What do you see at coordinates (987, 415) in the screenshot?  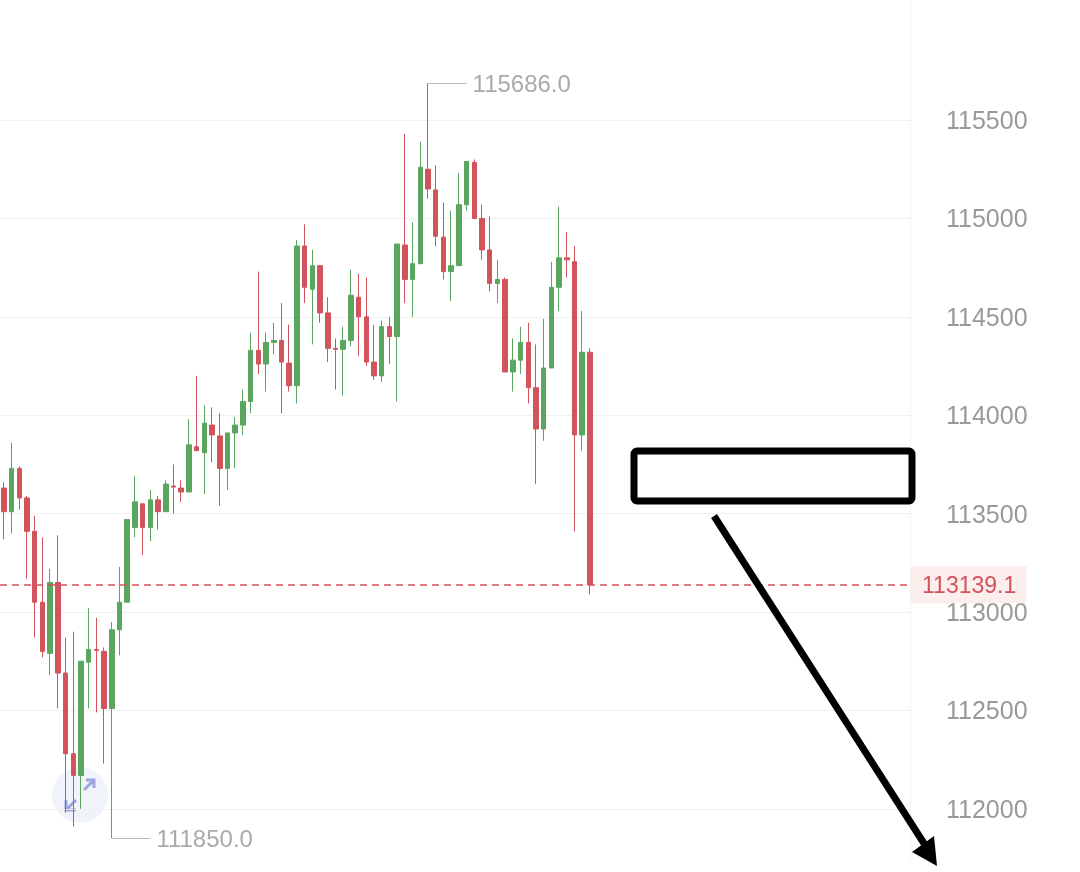 I see `y-tick-label: 114000` at bounding box center [987, 415].